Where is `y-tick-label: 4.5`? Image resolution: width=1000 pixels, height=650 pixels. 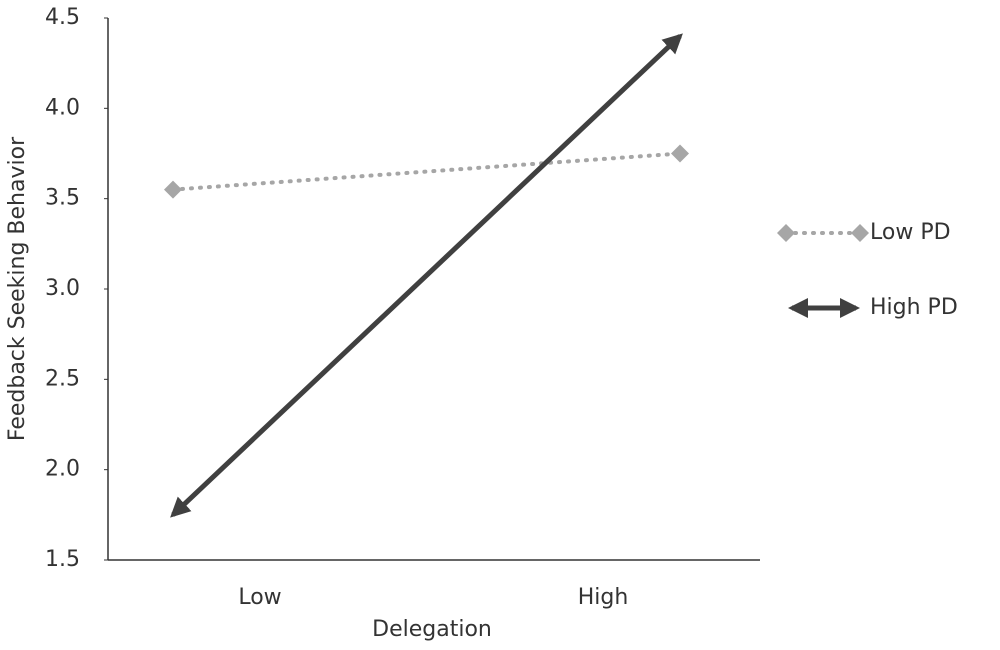
y-tick-label: 4.5 is located at coordinates (62, 17).